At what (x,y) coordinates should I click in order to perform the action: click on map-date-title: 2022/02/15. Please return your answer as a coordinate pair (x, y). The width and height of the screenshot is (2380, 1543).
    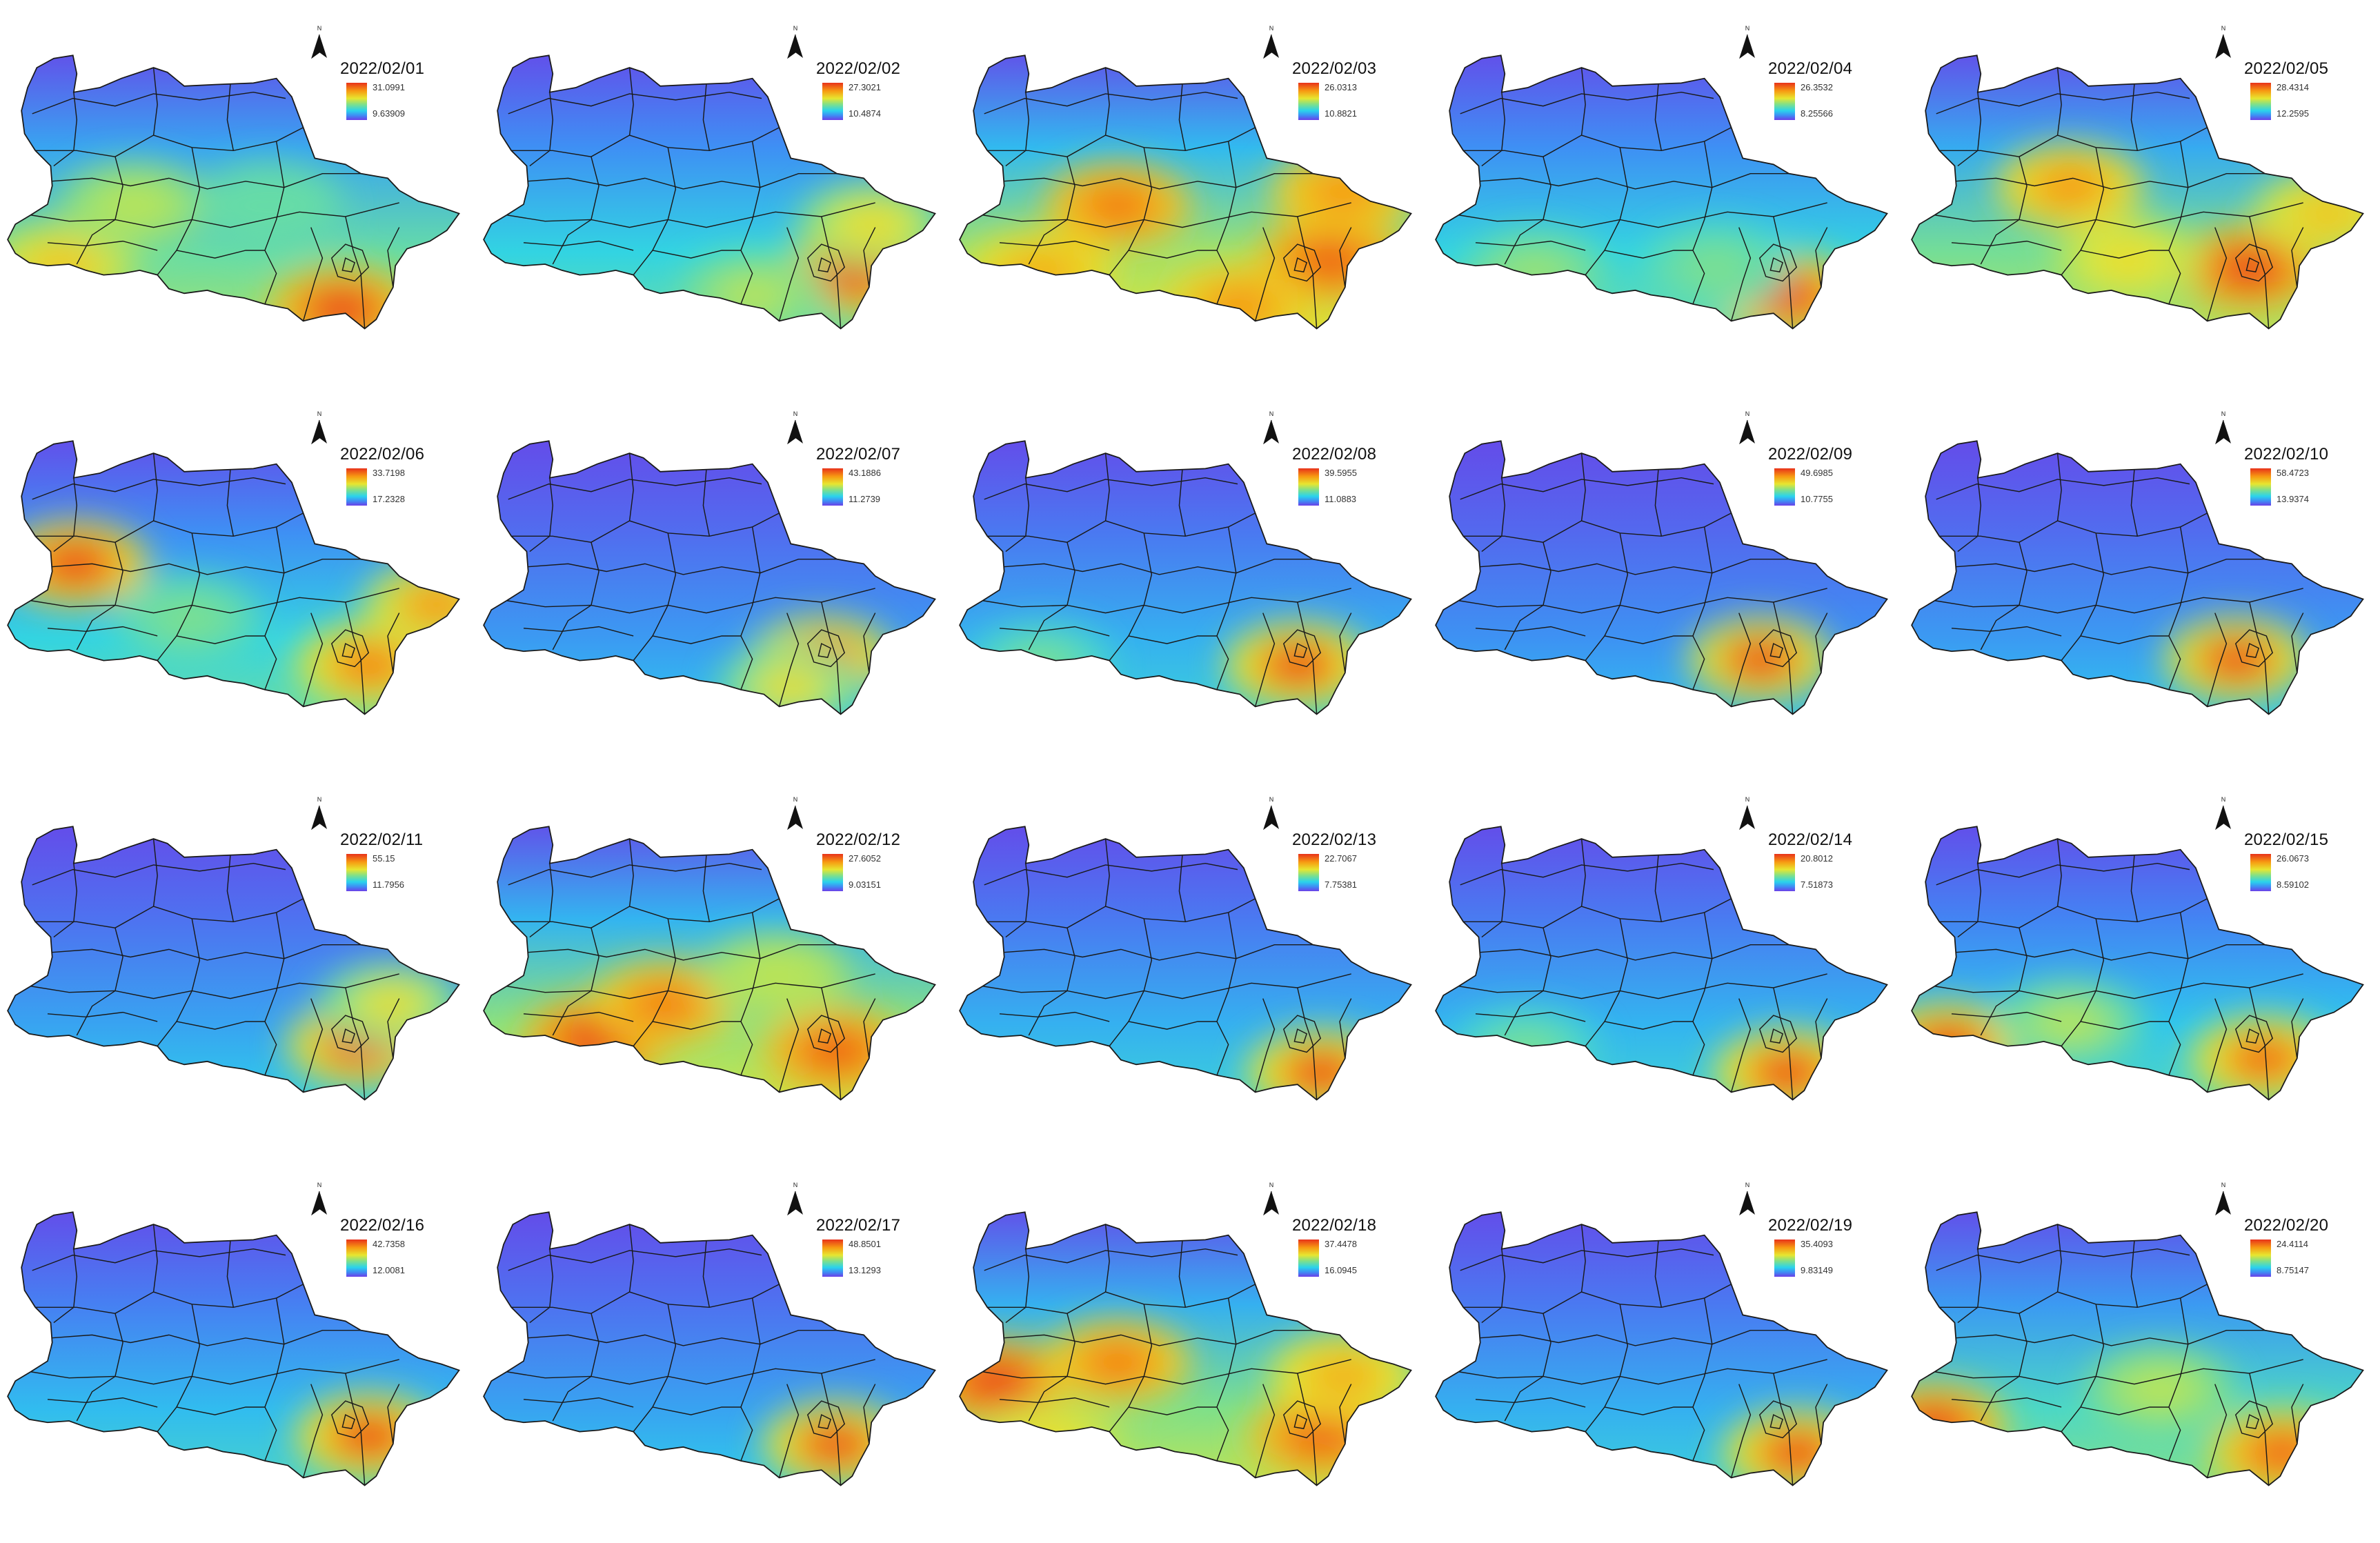
    Looking at the image, I should click on (2286, 839).